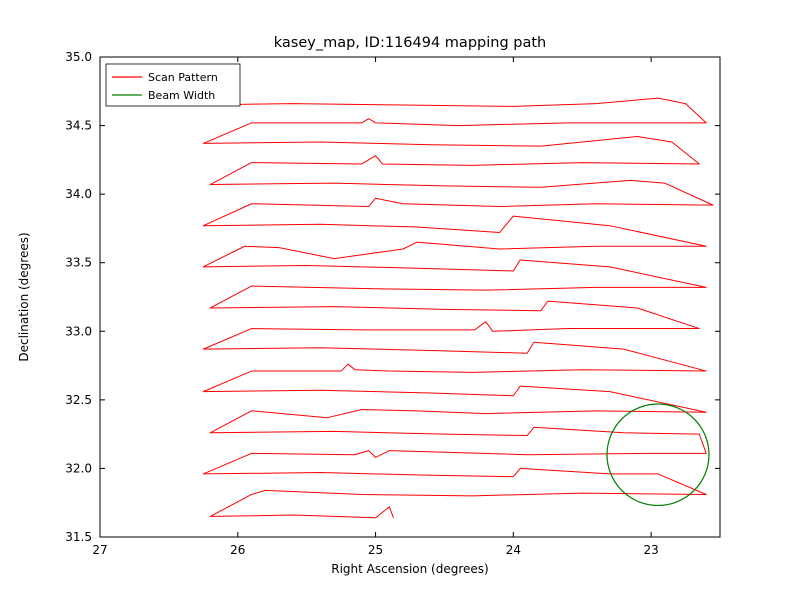  I want to click on legend: Scan Pattern Beam Width, so click(173, 85).